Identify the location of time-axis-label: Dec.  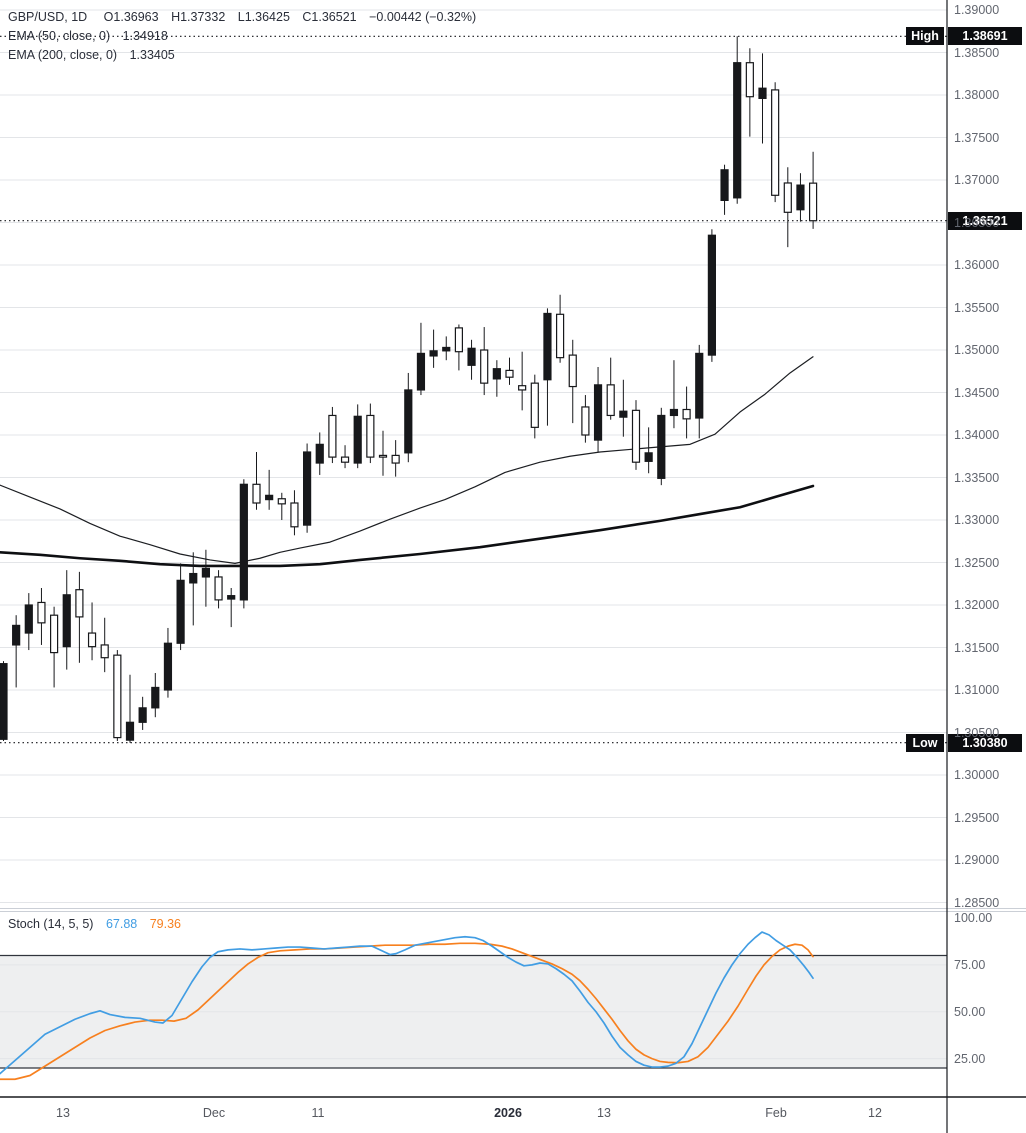
(214, 1113).